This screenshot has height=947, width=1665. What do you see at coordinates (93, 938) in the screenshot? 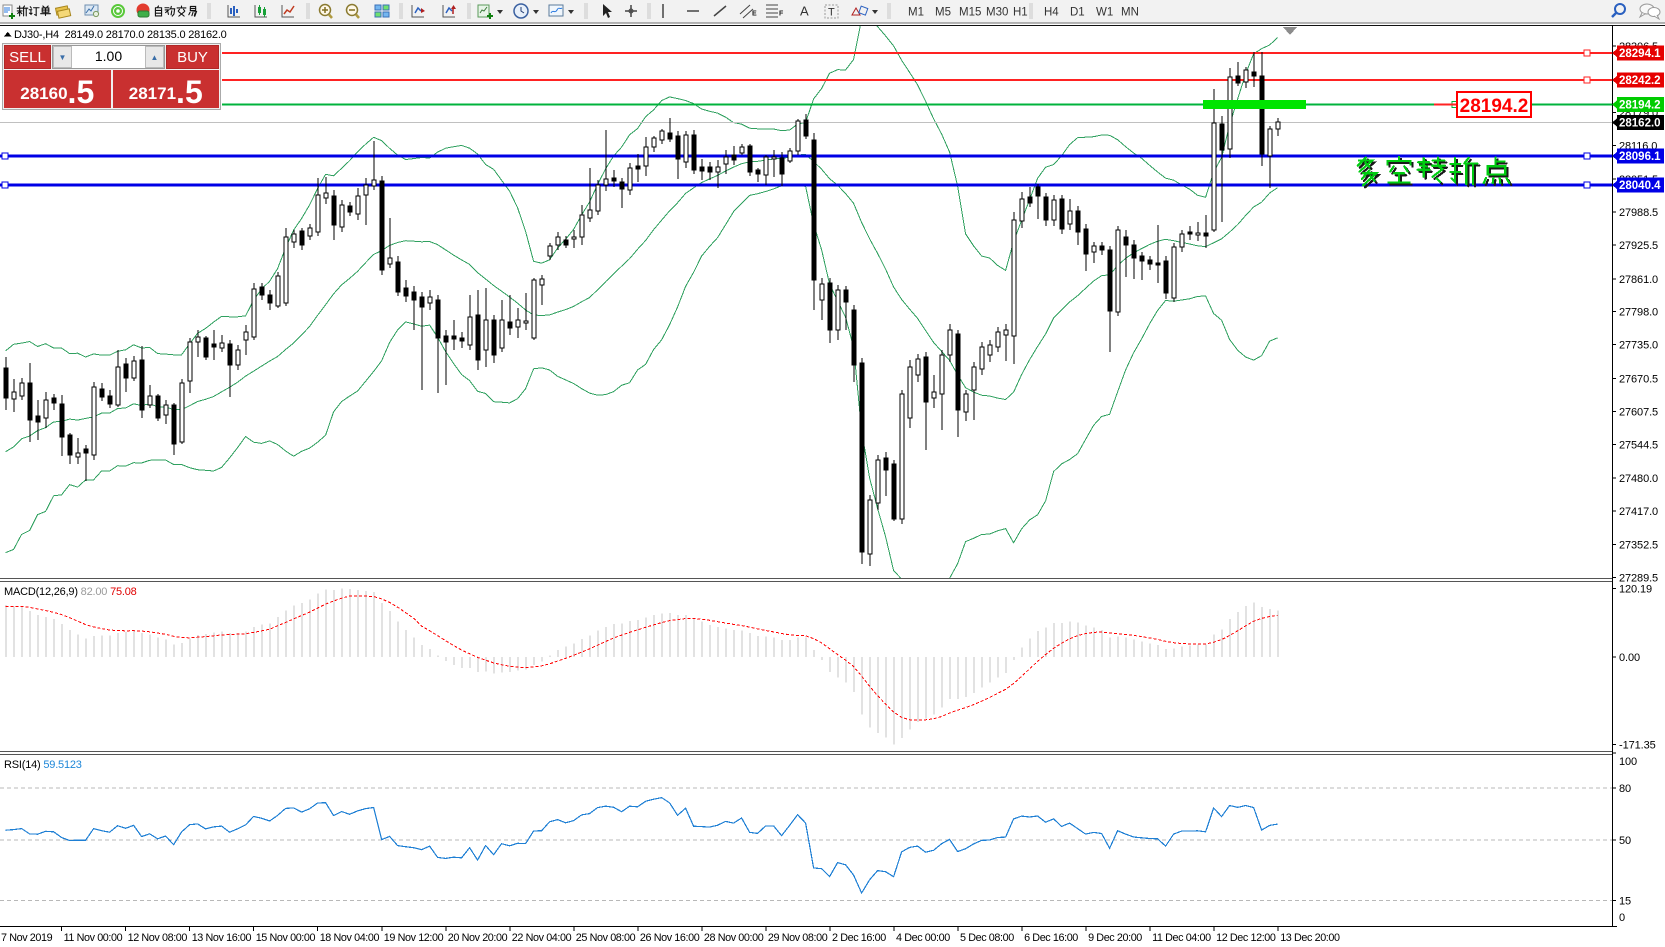
I see `svg-text: 11 Nov 00:00` at bounding box center [93, 938].